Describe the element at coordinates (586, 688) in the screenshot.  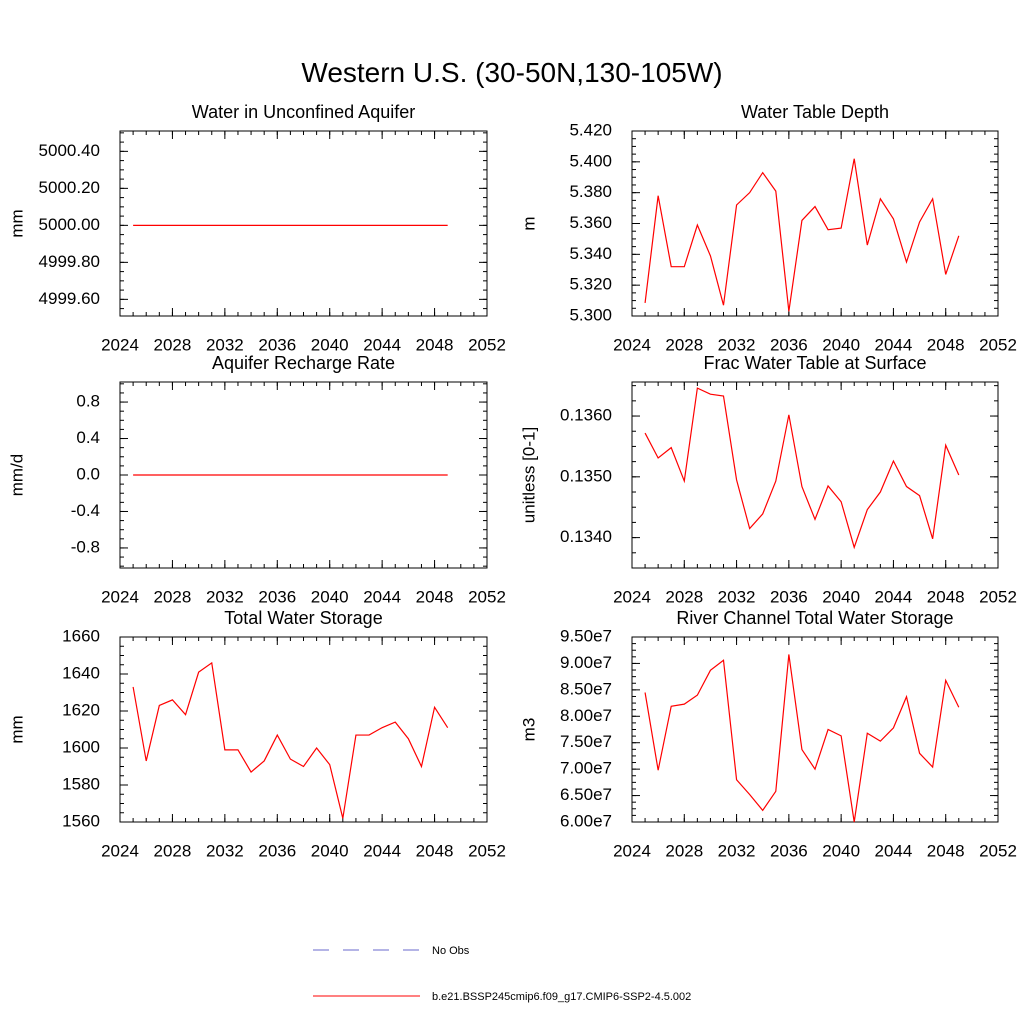
I see `y-tick-label: 8.50e7` at that location.